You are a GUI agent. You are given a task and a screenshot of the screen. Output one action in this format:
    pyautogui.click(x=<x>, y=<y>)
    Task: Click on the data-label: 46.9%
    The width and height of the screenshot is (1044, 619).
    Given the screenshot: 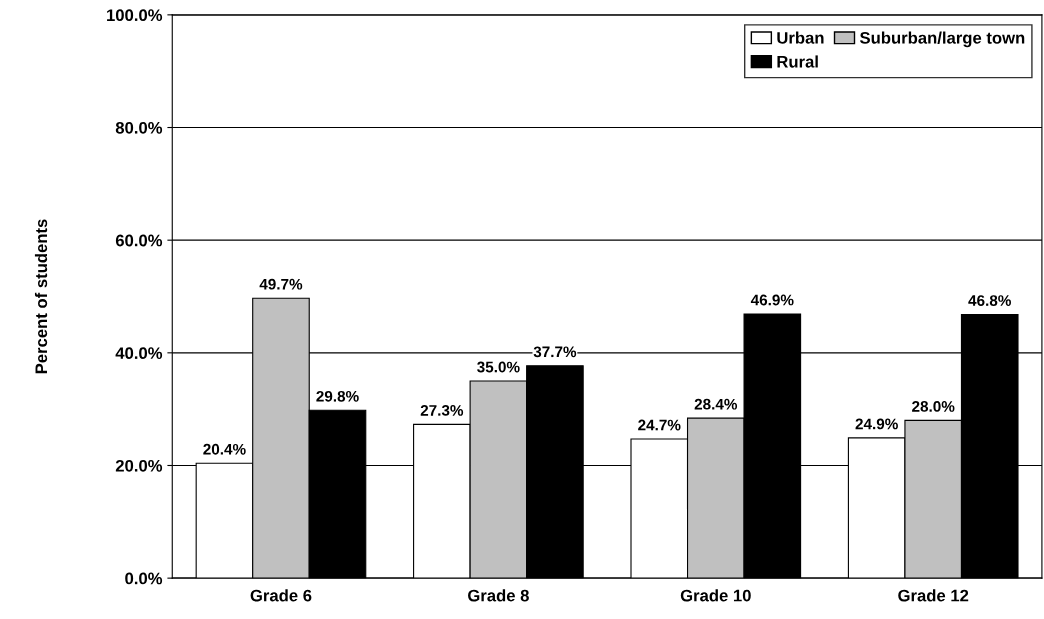 What is the action you would take?
    pyautogui.click(x=772, y=300)
    